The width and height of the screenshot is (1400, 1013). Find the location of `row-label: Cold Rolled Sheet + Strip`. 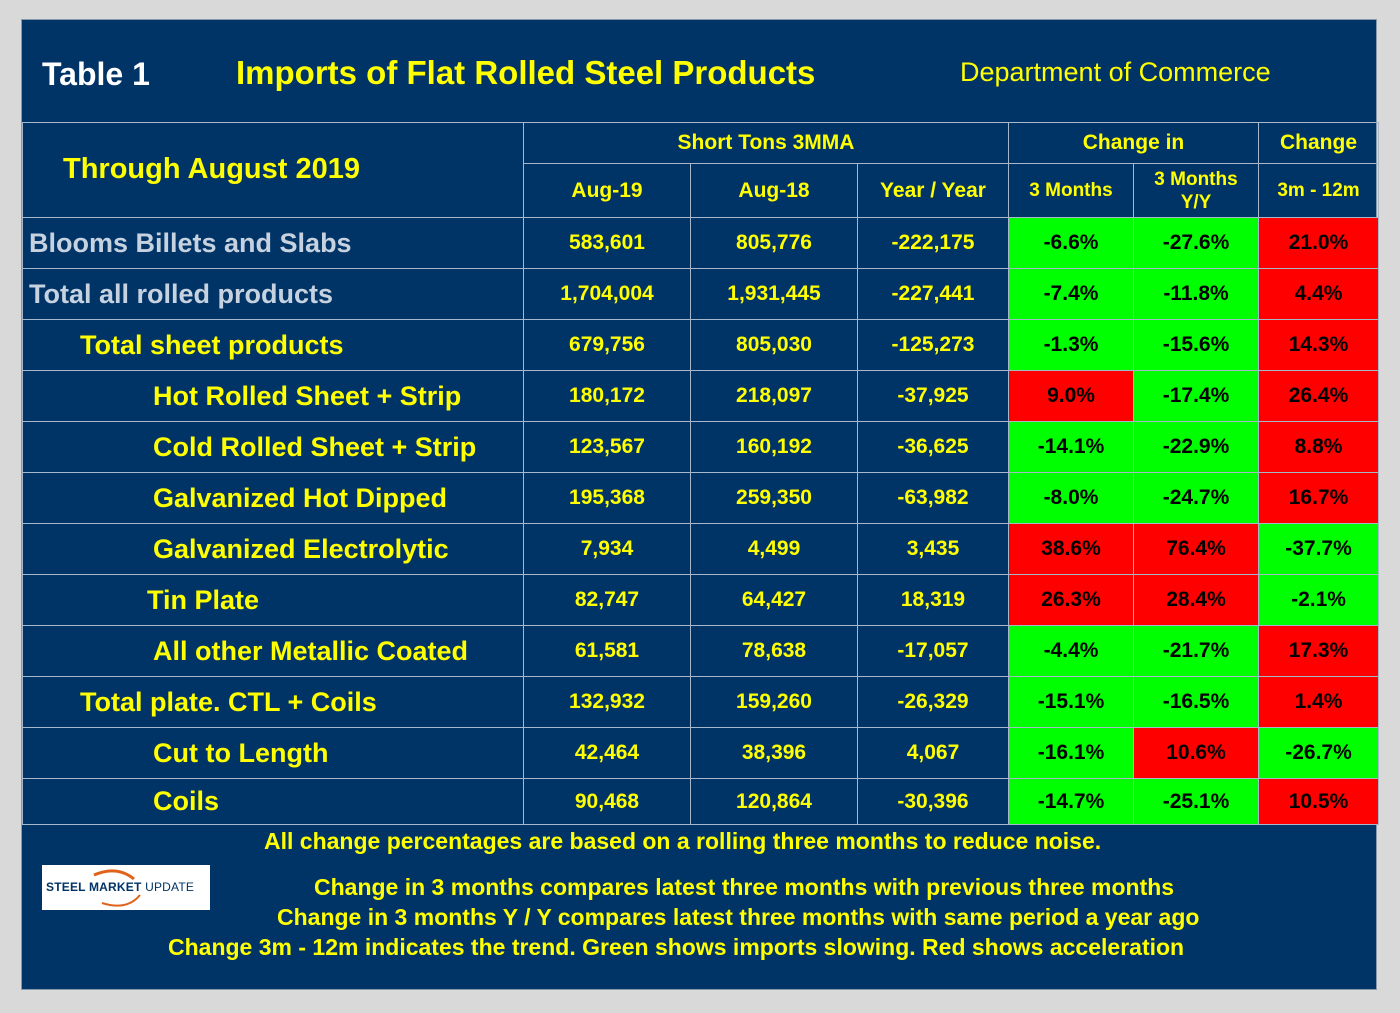

row-label: Cold Rolled Sheet + Strip is located at coordinates (273, 447).